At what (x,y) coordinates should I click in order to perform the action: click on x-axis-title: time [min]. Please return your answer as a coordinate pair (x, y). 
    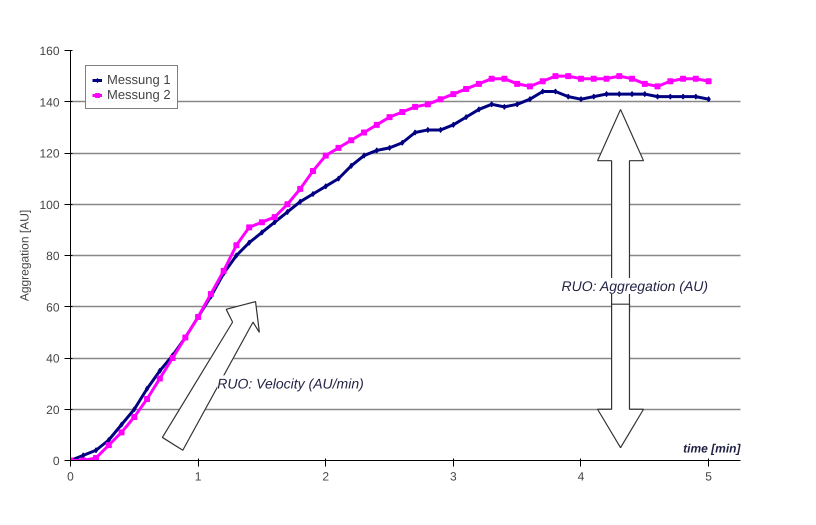
    Looking at the image, I should click on (712, 448).